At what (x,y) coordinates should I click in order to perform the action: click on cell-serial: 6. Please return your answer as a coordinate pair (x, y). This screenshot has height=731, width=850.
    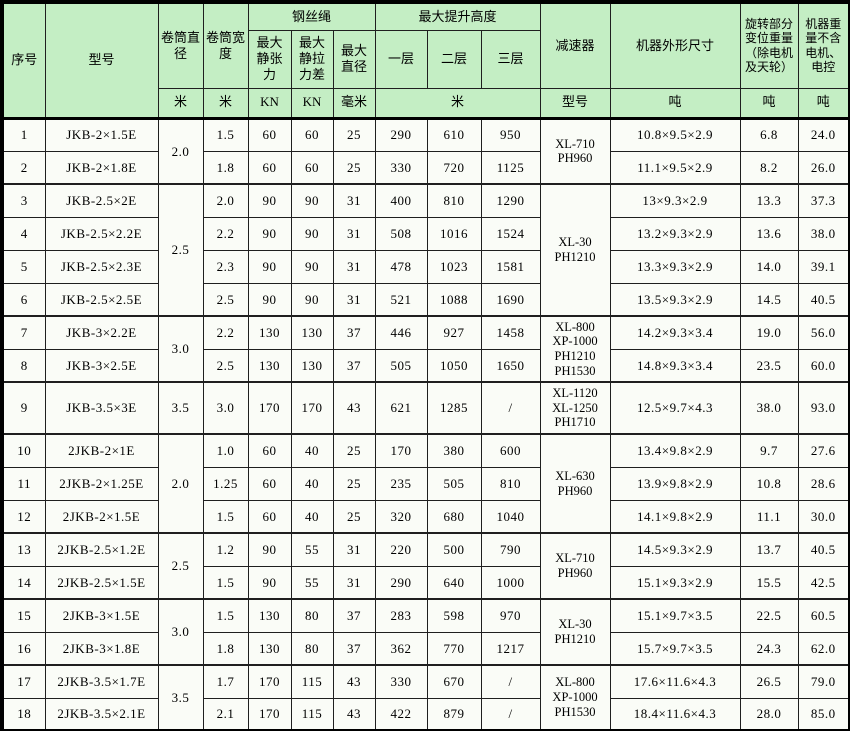
    Looking at the image, I should click on (23, 299).